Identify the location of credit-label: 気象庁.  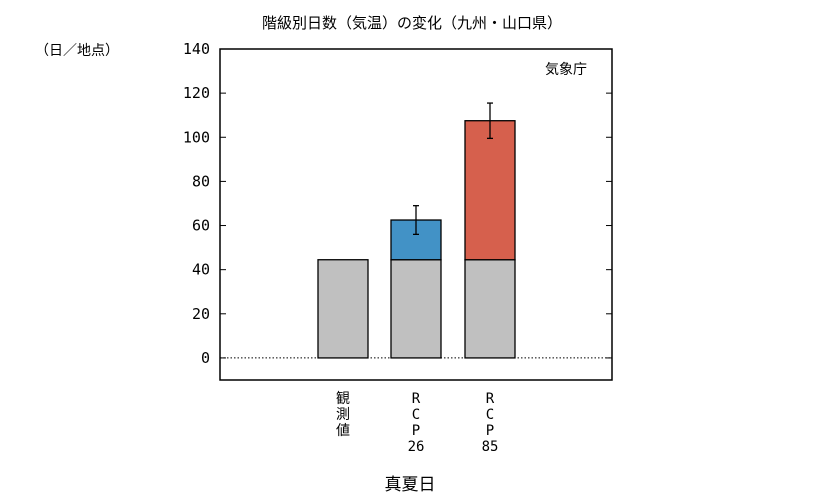
(566, 70).